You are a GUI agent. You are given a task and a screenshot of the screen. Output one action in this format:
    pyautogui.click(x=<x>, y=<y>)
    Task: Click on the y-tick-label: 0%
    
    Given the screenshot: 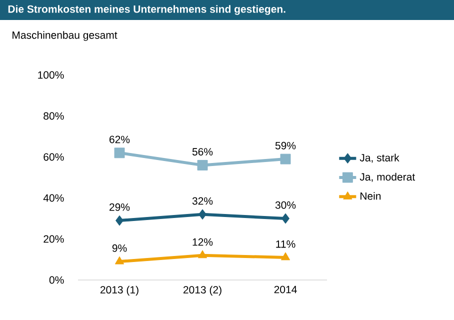 What is the action you would take?
    pyautogui.click(x=56, y=280)
    